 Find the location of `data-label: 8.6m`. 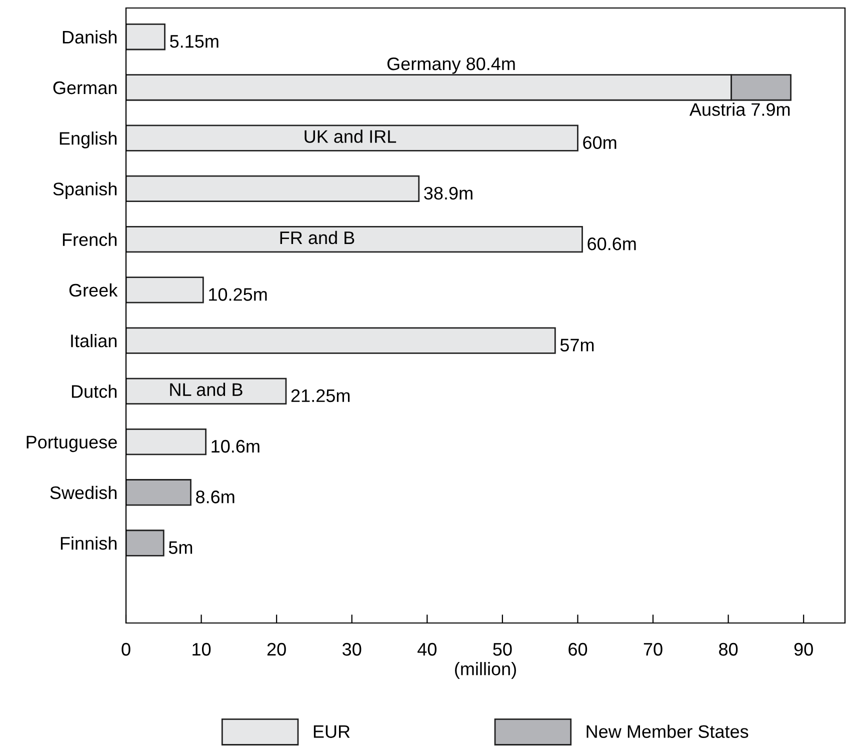

data-label: 8.6m is located at coordinates (215, 497).